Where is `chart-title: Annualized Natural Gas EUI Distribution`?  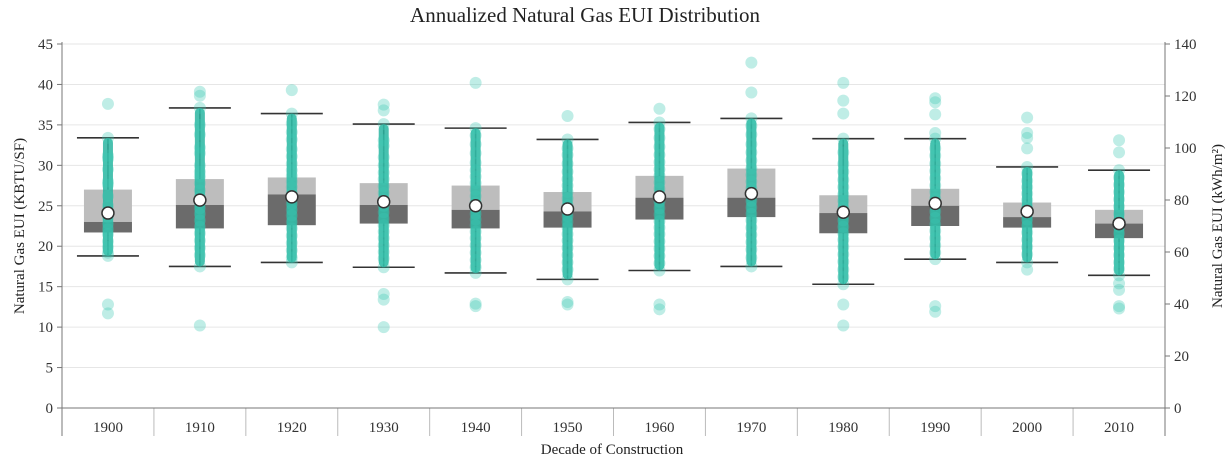
chart-title: Annualized Natural Gas EUI Distribution is located at coordinates (585, 15).